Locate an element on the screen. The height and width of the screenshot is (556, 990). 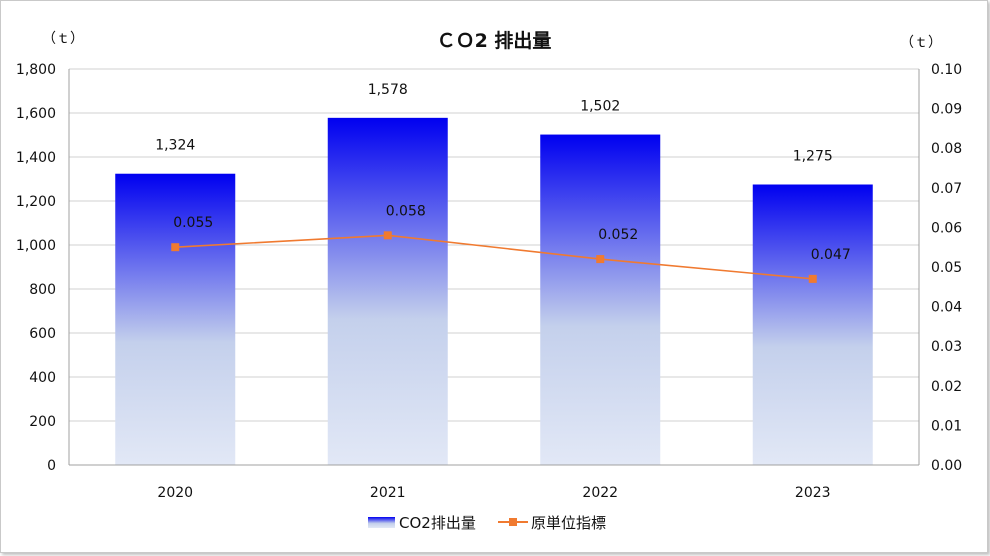
left-axis-tick-label: 0 is located at coordinates (51, 466).